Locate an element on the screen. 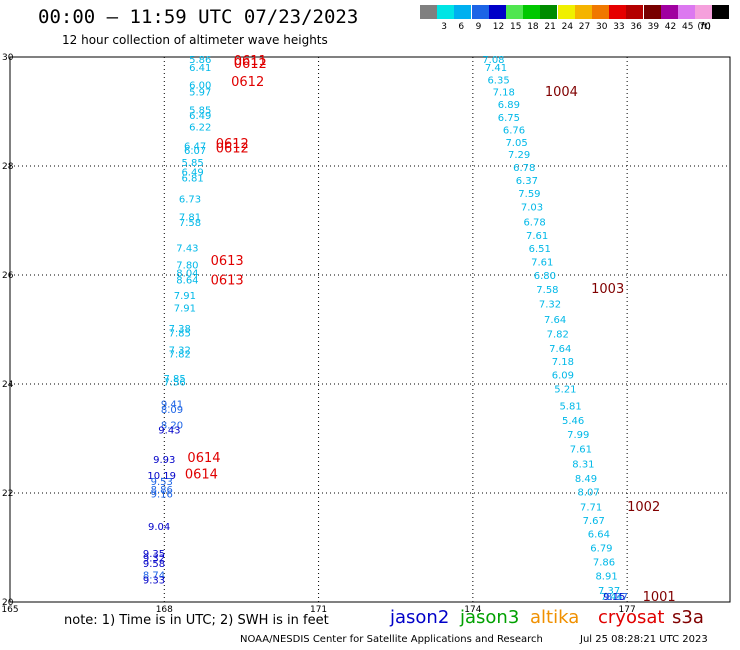  wave-height-label: 8.91 is located at coordinates (606, 577).